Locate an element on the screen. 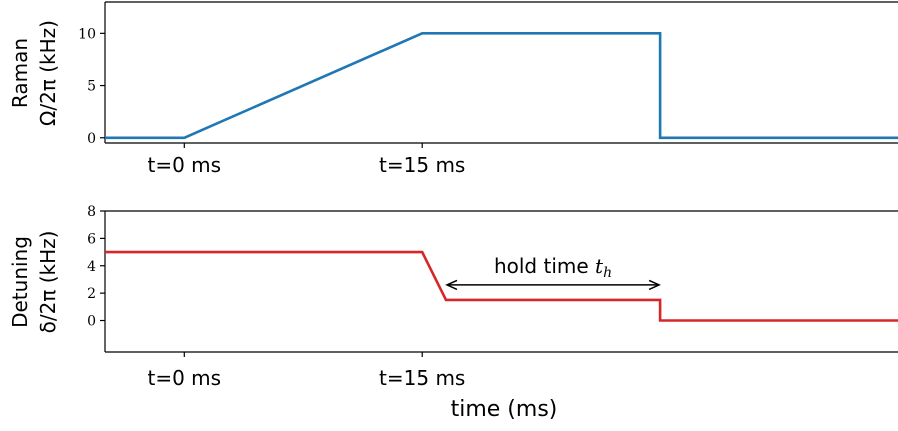 The image size is (898, 431). detuning-x-markers: t=0 ms t=15 ms is located at coordinates (306, 371).